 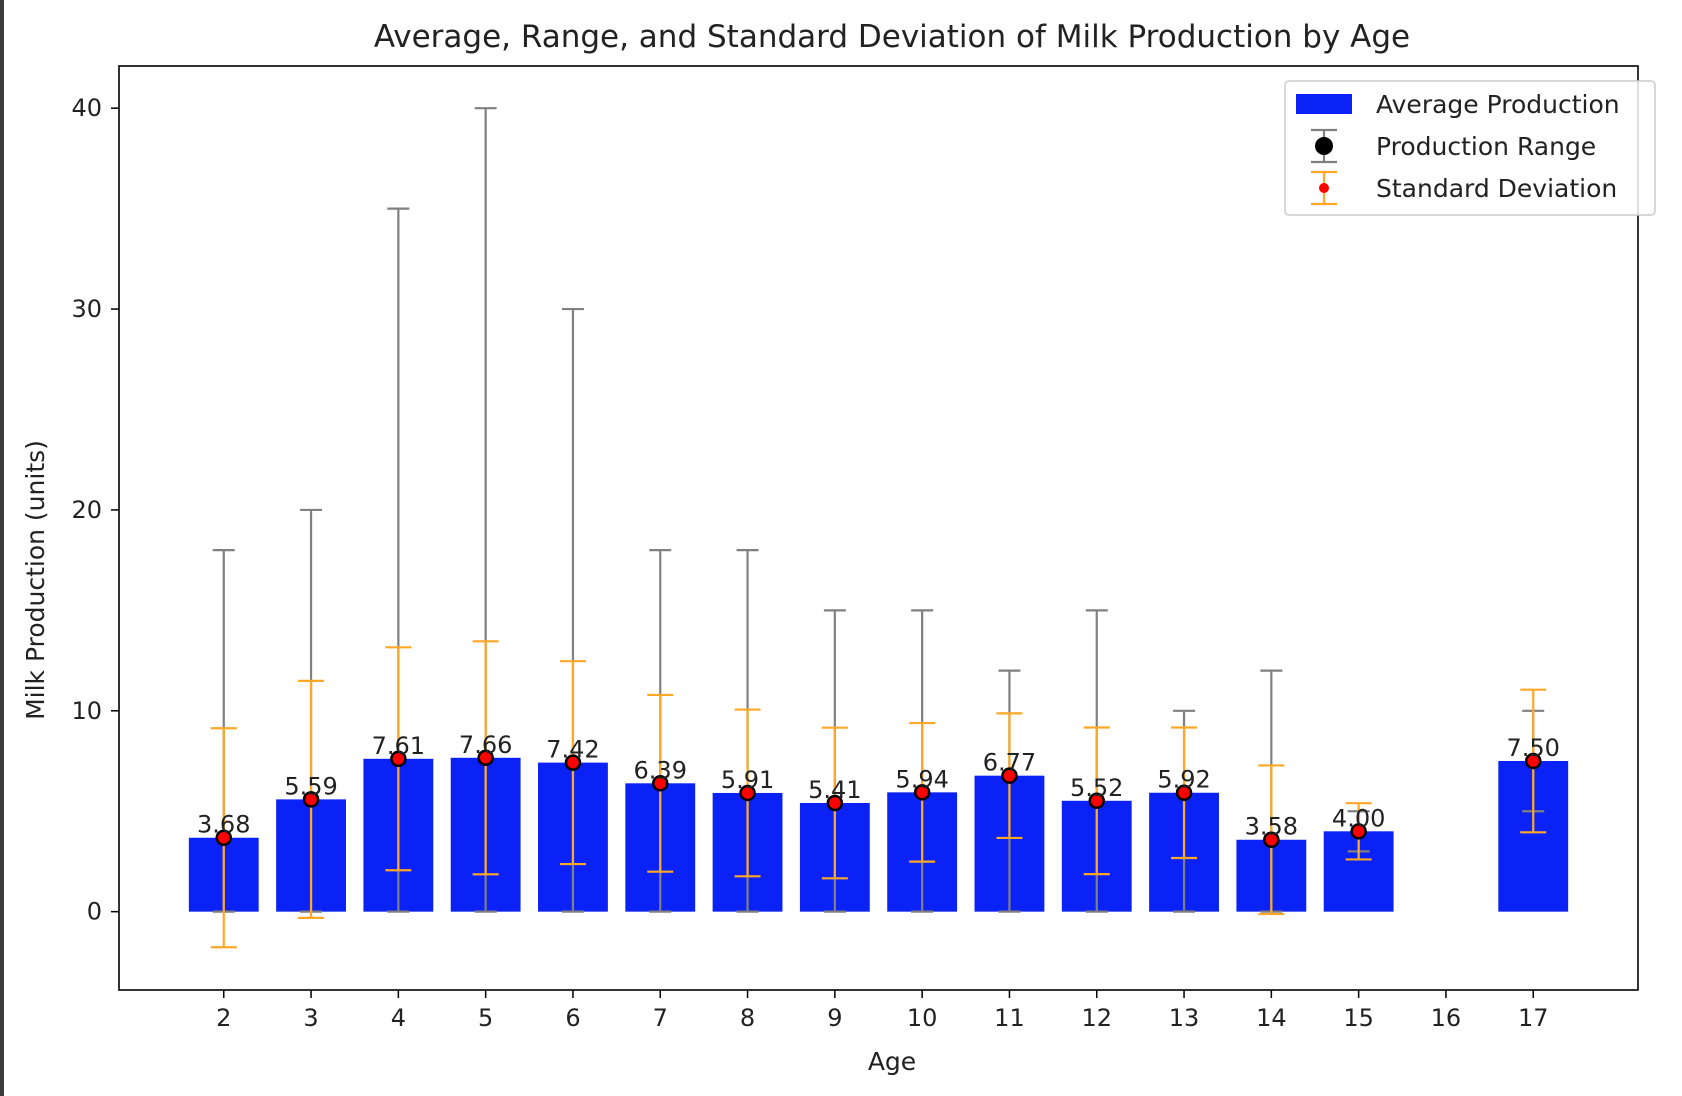 I want to click on legend-label-1: Production Range, so click(x=1486, y=146).